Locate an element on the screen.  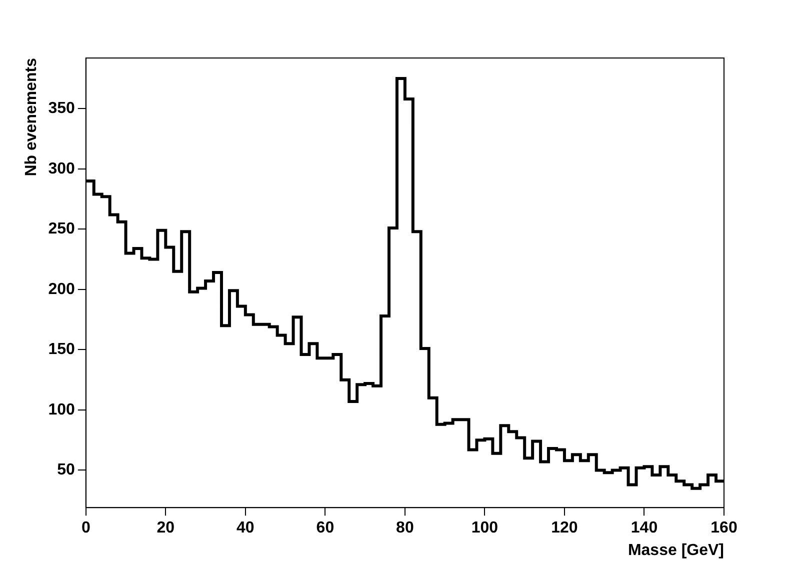
y-tick-label: 300 is located at coordinates (61, 169).